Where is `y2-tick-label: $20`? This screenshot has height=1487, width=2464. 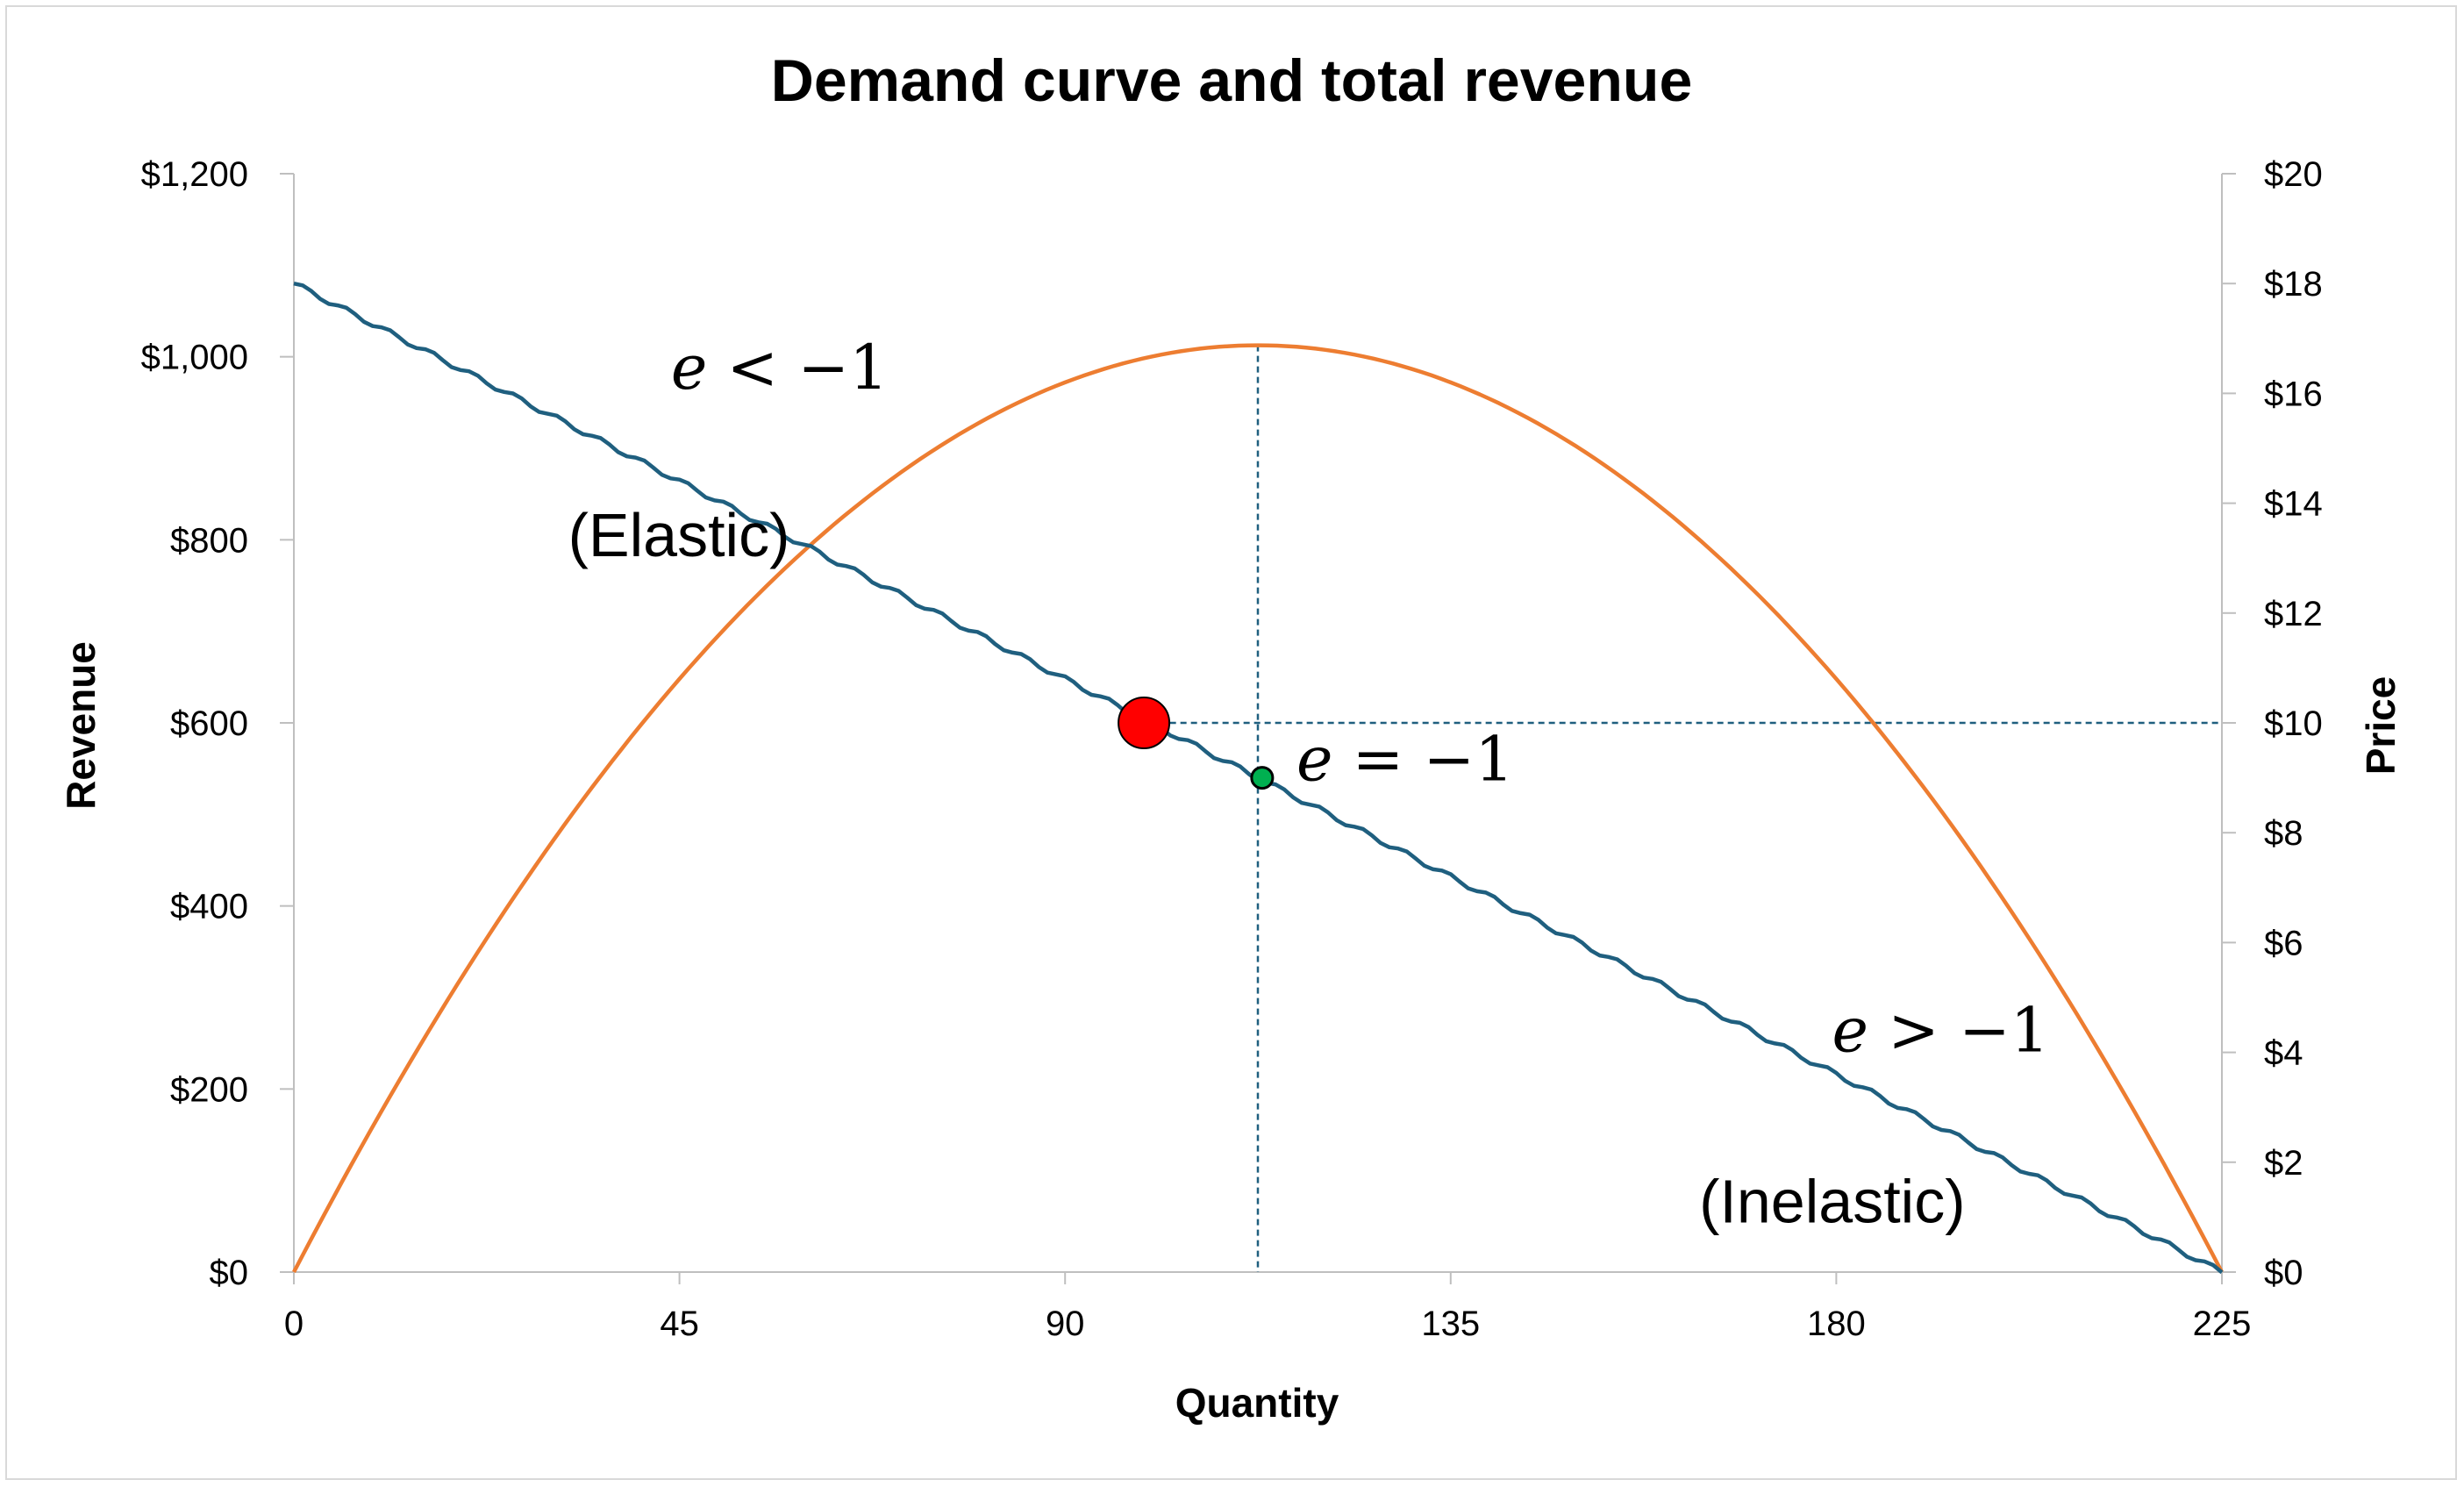
y2-tick-label: $20 is located at coordinates (2293, 174).